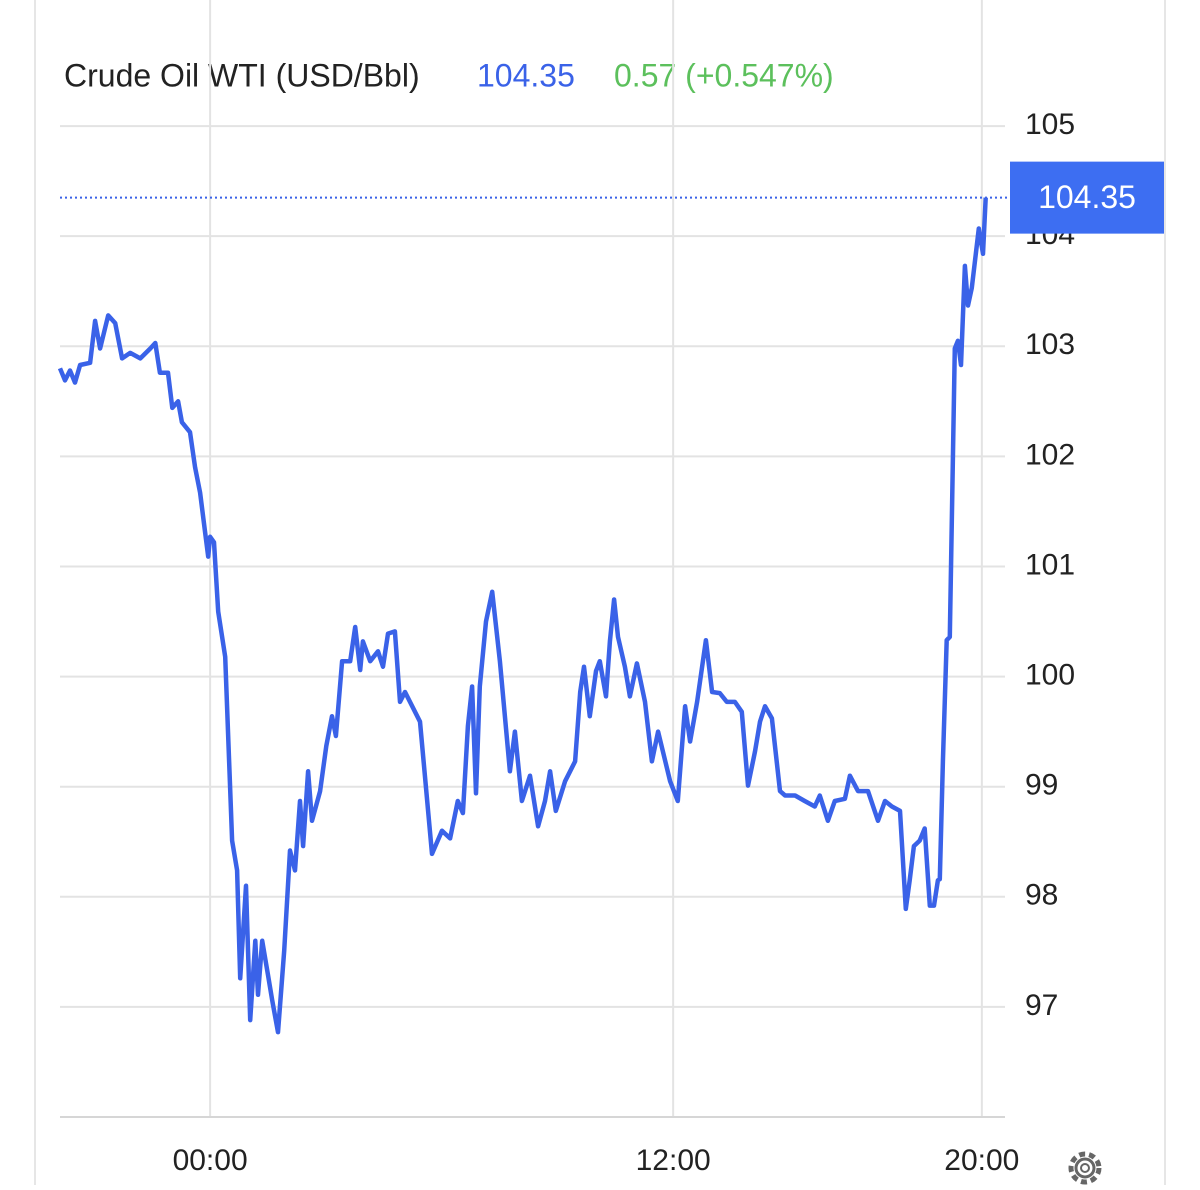  What do you see at coordinates (981, 1160) in the screenshot?
I see `x-tick-label: 20:00` at bounding box center [981, 1160].